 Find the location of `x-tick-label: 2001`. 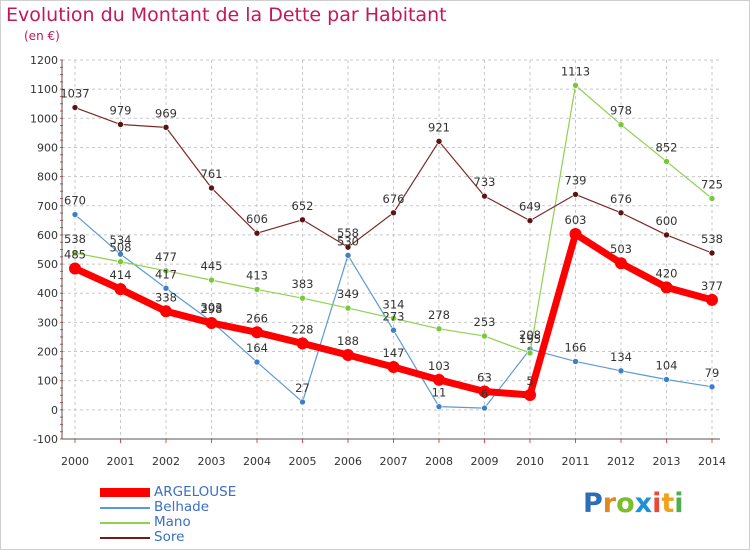

x-tick-label: 2001 is located at coordinates (121, 461).